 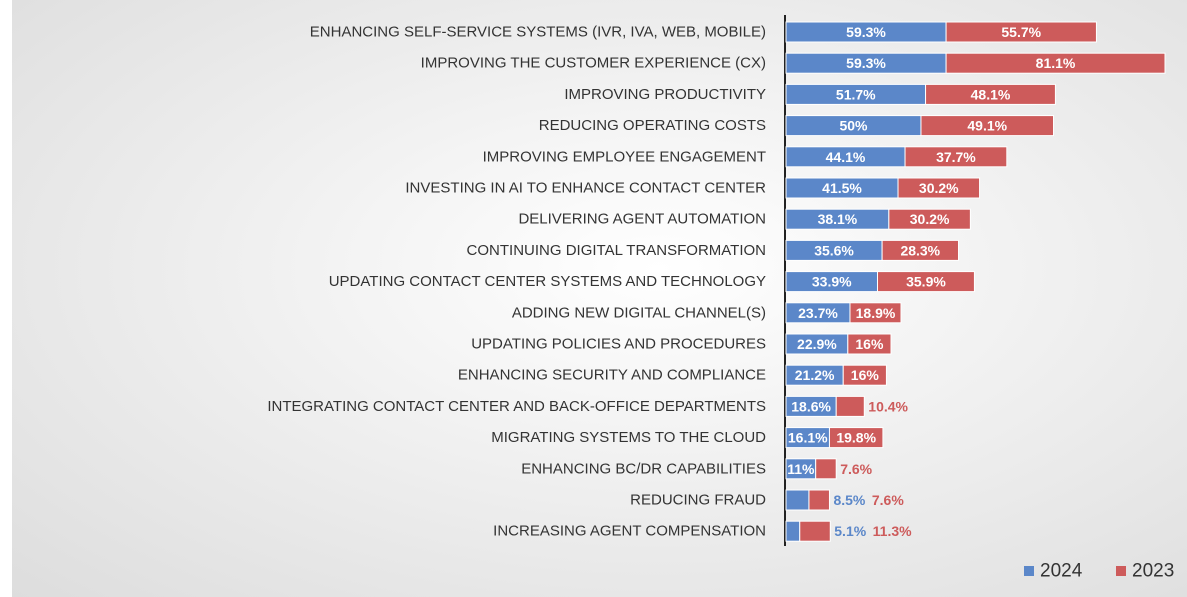 I want to click on value-label: 35.6%, so click(x=834, y=250).